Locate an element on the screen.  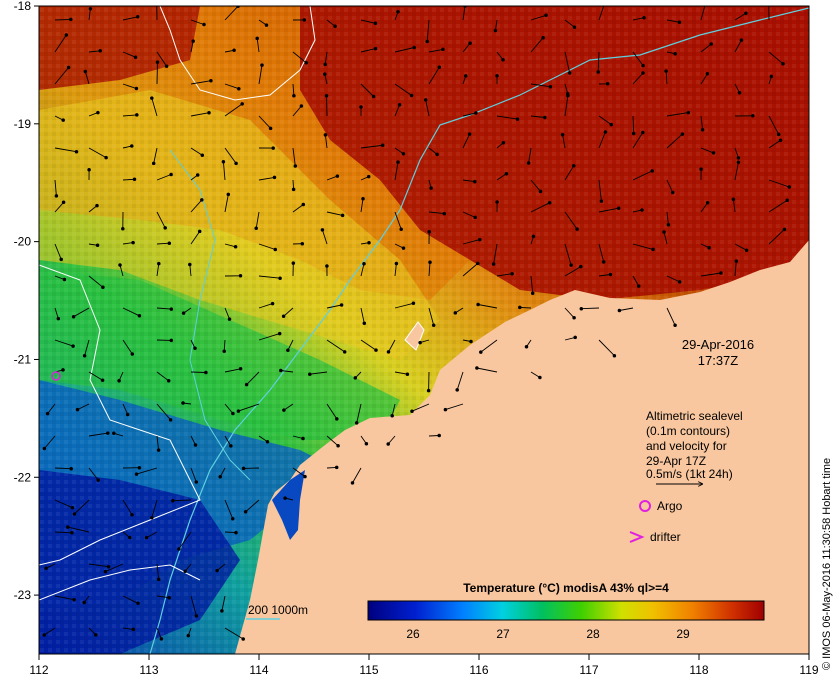
colorbar-tick-label: 28 is located at coordinates (593, 634).